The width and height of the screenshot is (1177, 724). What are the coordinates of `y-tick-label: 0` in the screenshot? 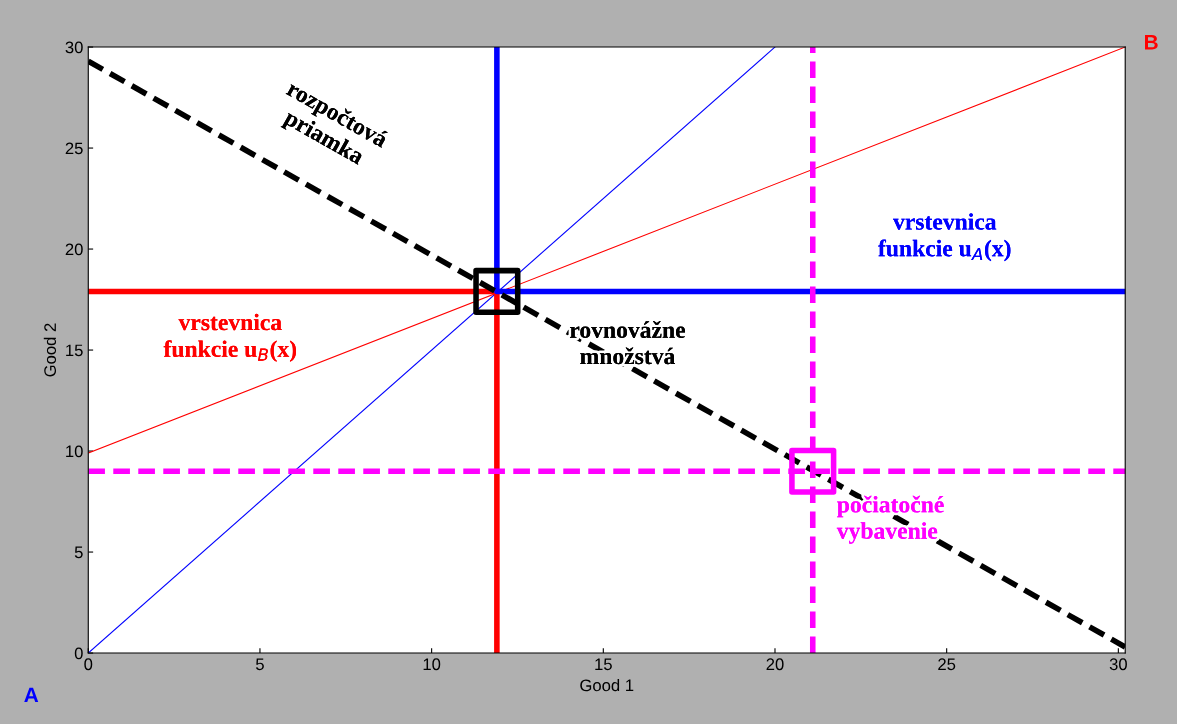 It's located at (78, 653).